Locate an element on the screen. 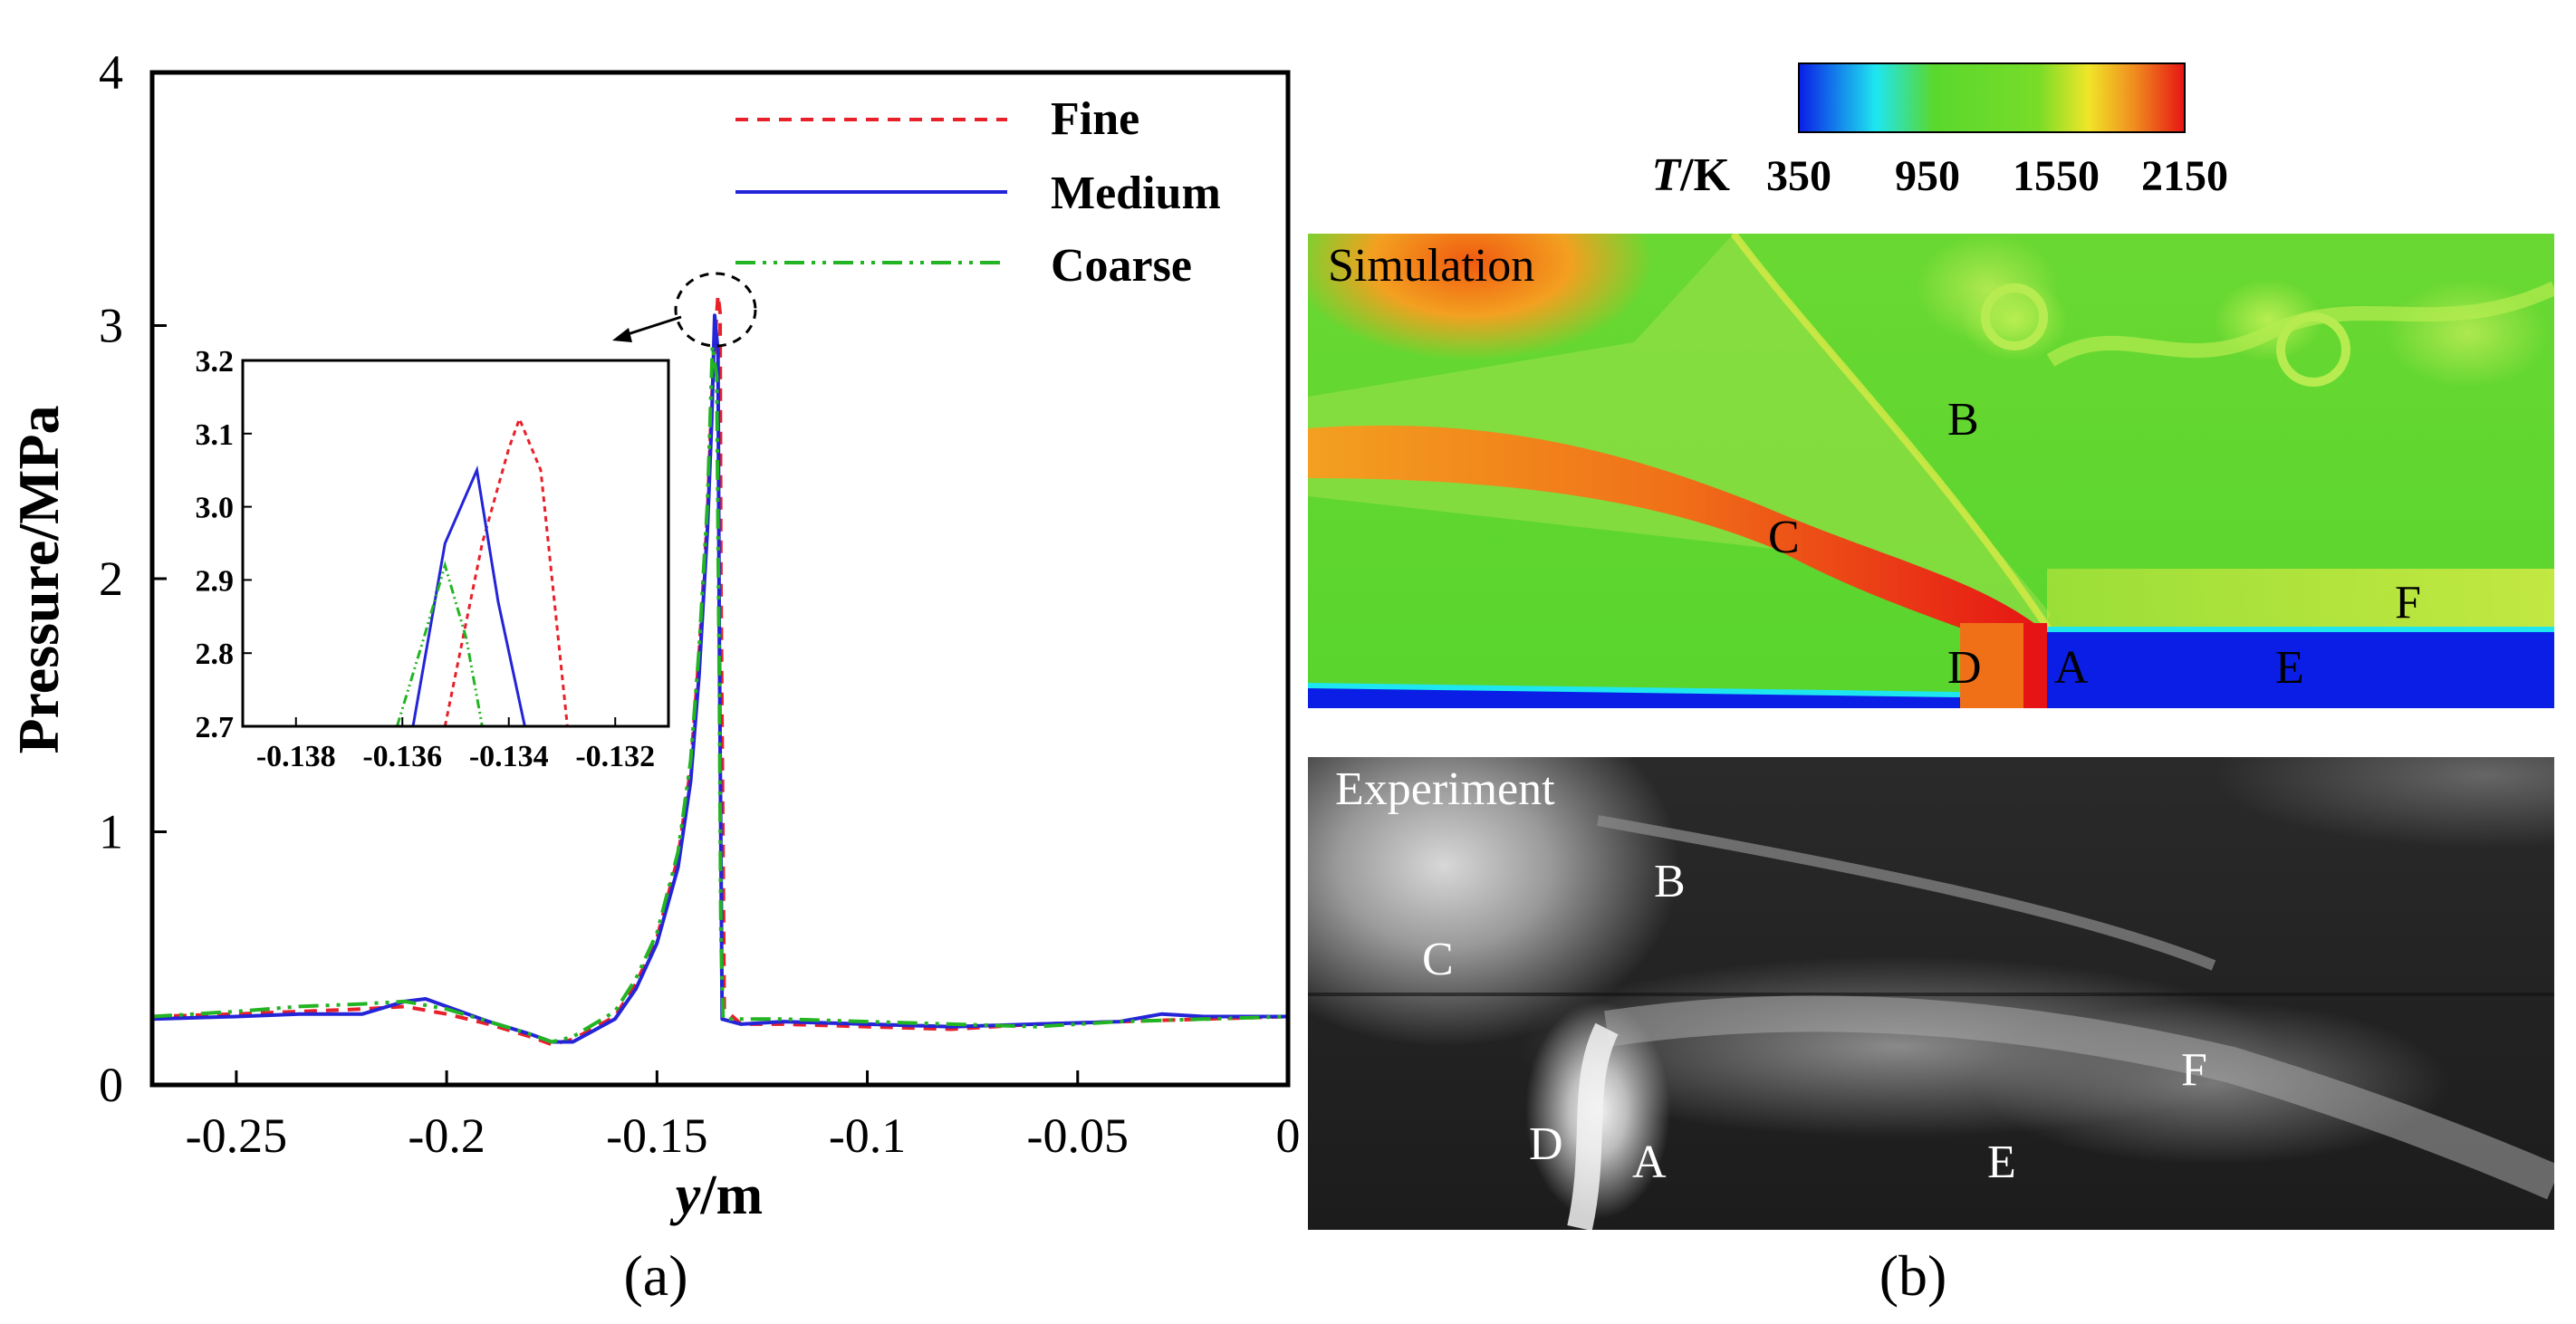 This screenshot has width=2576, height=1324. inset-background is located at coordinates (455, 543).